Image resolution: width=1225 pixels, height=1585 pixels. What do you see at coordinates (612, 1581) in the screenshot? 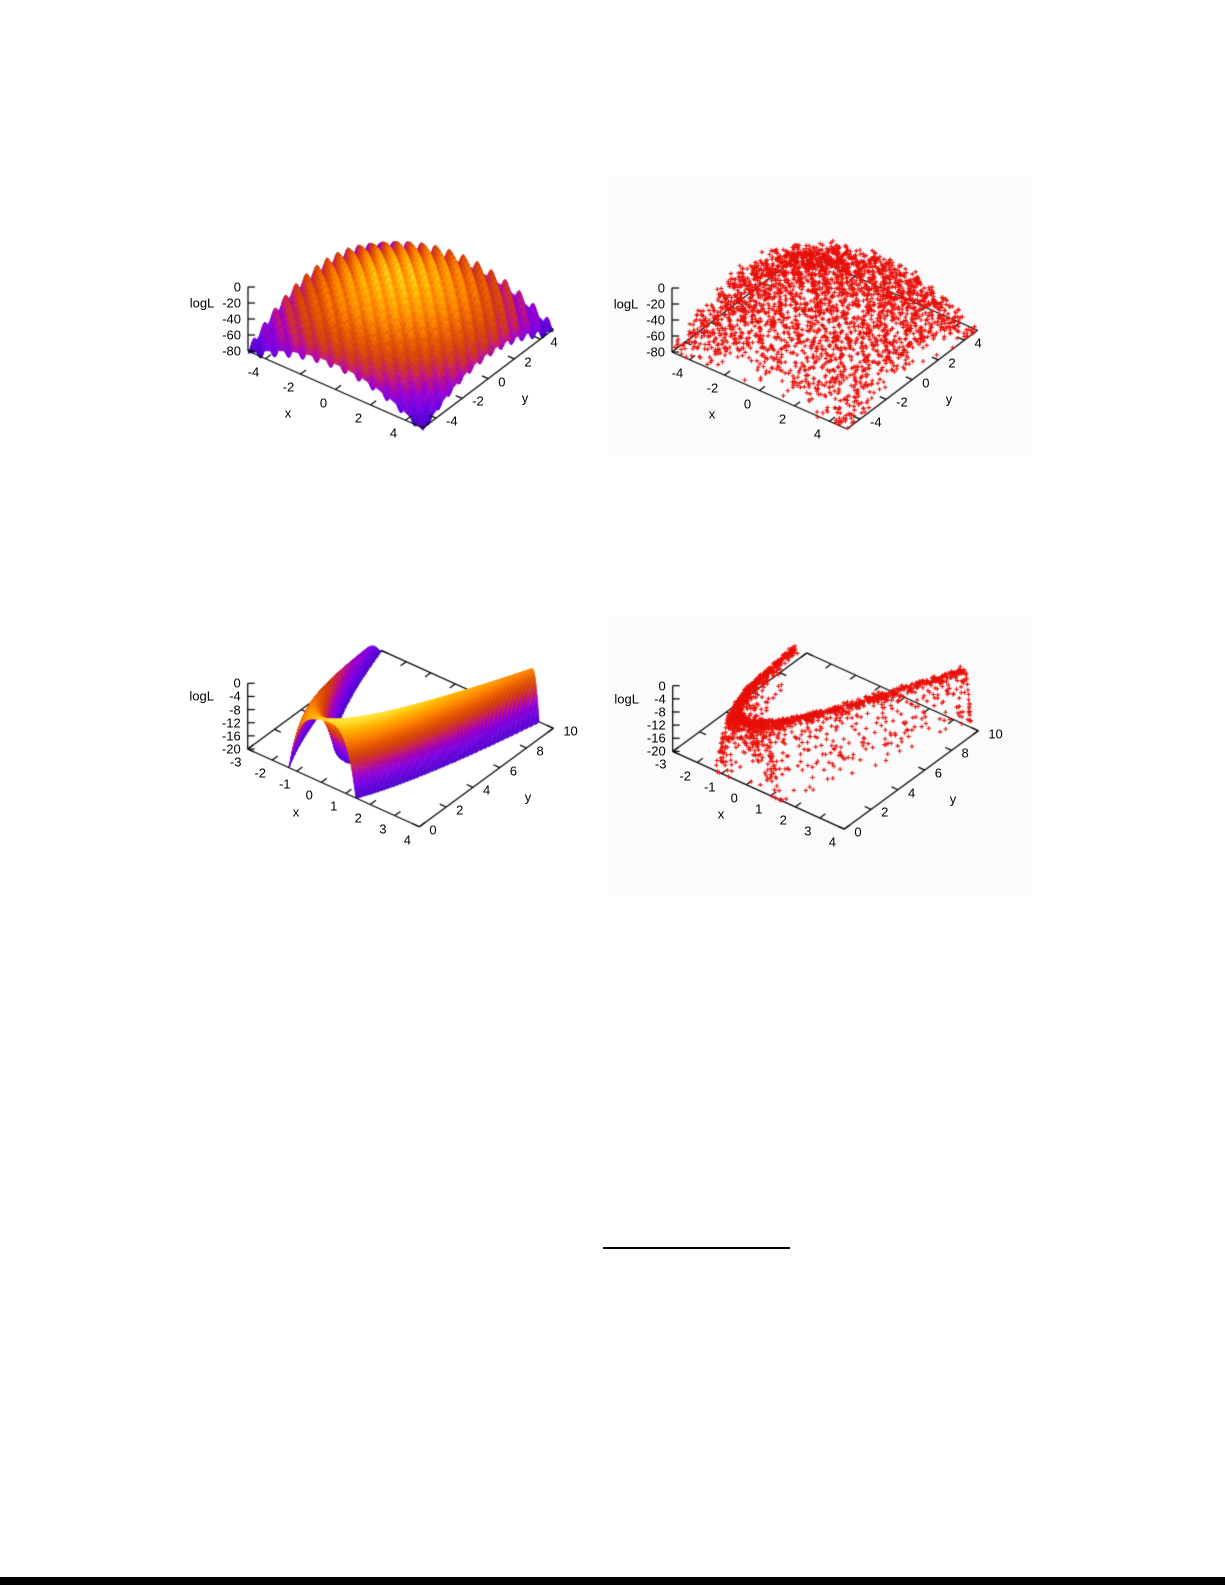
I see `bottom-black-bar` at bounding box center [612, 1581].